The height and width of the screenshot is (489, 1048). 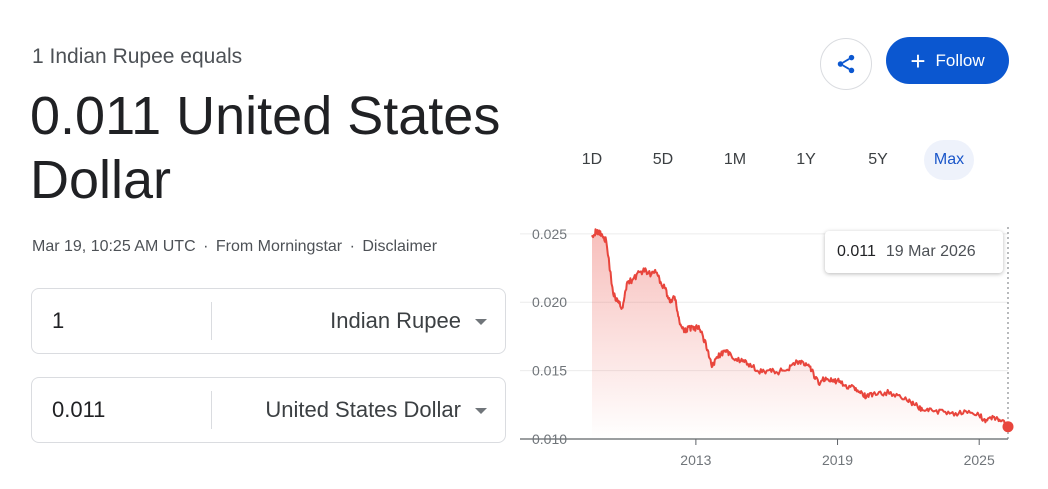 I want to click on tab-5y: 5Y, so click(x=878, y=159).